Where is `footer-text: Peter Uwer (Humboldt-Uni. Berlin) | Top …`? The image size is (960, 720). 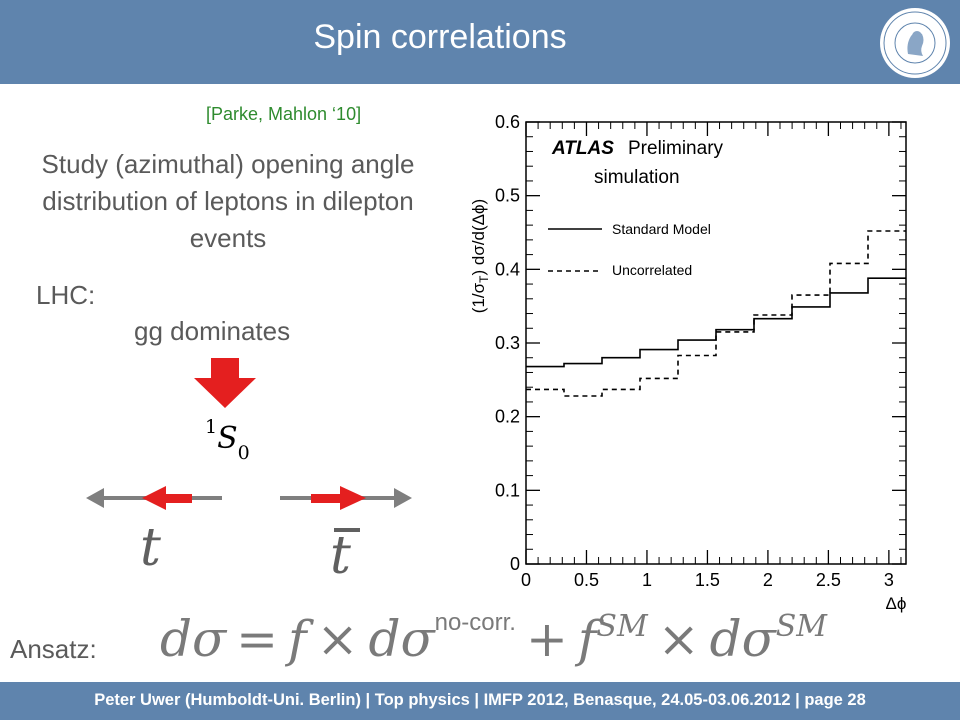 footer-text: Peter Uwer (Humboldt-Uni. Berlin) | Top … is located at coordinates (480, 700).